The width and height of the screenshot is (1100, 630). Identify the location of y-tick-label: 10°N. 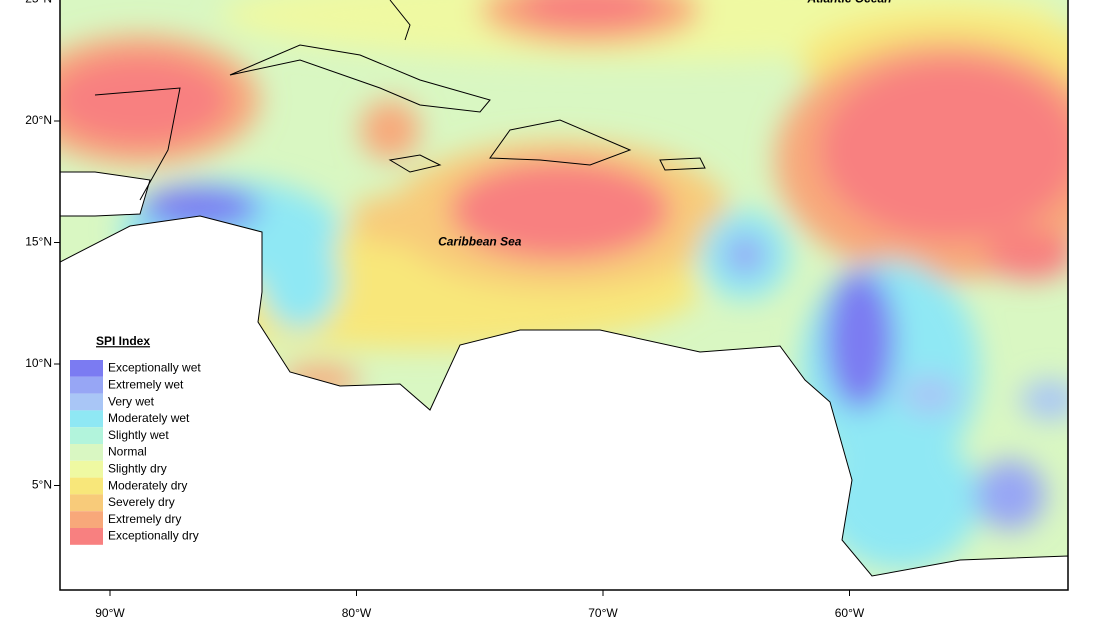
(38, 363).